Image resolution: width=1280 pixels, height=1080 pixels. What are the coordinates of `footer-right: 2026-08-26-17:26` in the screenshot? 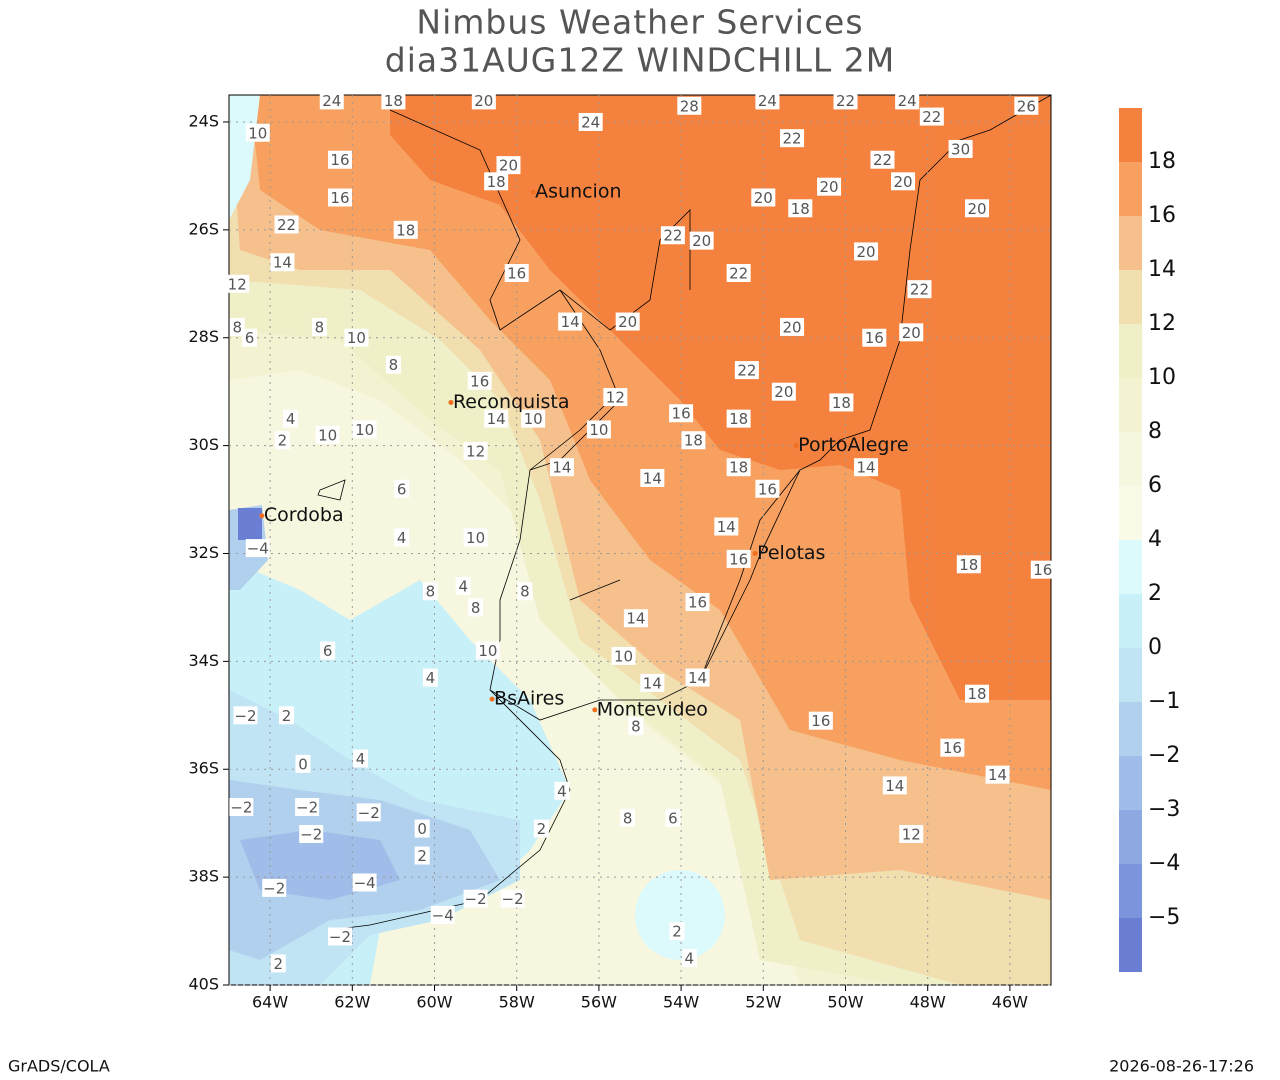 It's located at (1181, 1066).